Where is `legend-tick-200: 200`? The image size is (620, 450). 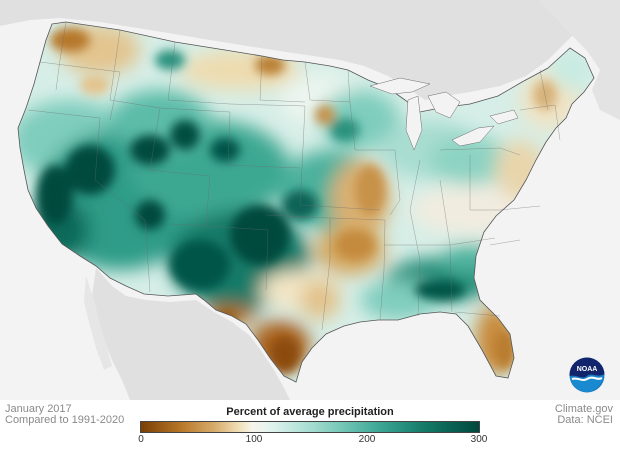 legend-tick-200: 200 is located at coordinates (367, 439).